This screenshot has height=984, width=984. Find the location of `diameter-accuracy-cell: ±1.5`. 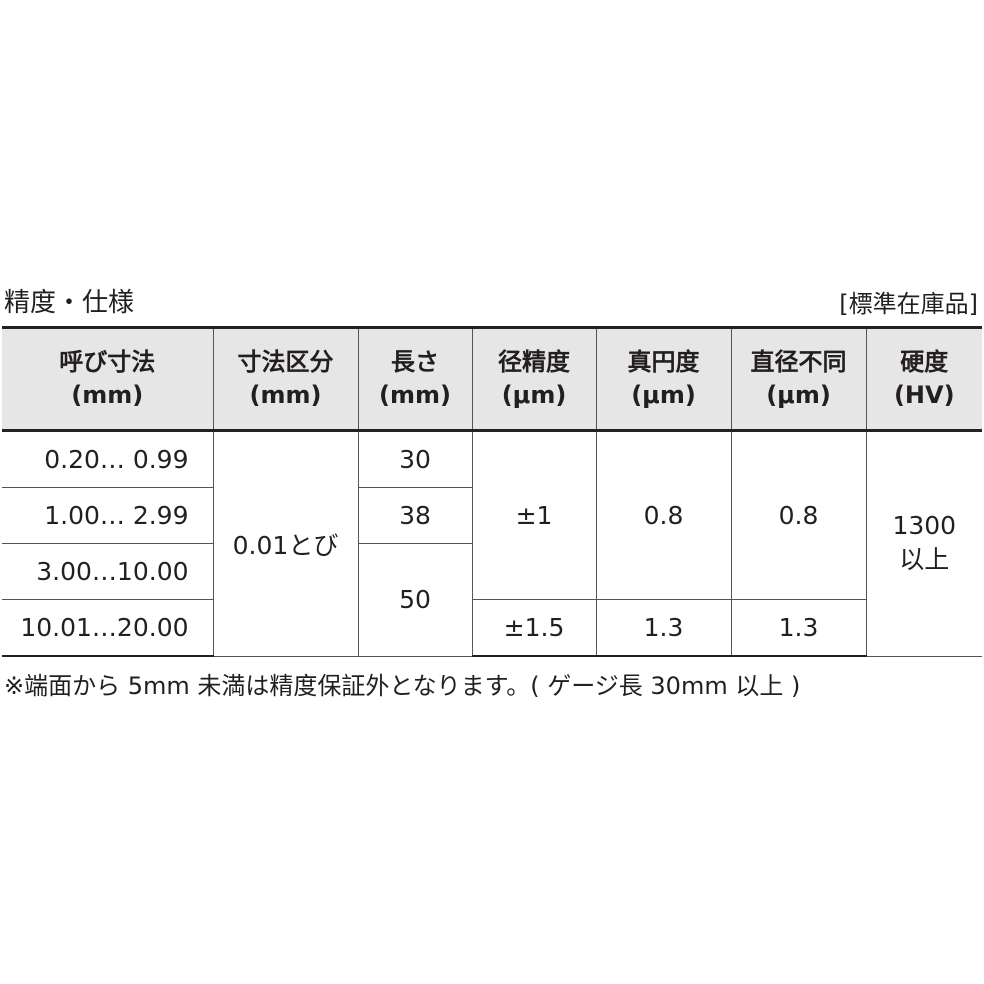

diameter-accuracy-cell: ±1.5 is located at coordinates (534, 628).